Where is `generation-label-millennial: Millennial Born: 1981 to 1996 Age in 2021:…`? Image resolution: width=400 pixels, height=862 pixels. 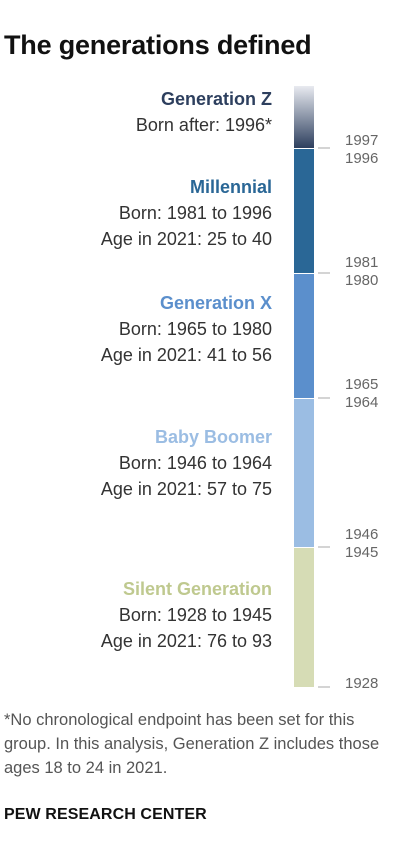
generation-label-millennial: Millennial Born: 1981 to 1996 Age in 2021:… is located at coordinates (186, 213).